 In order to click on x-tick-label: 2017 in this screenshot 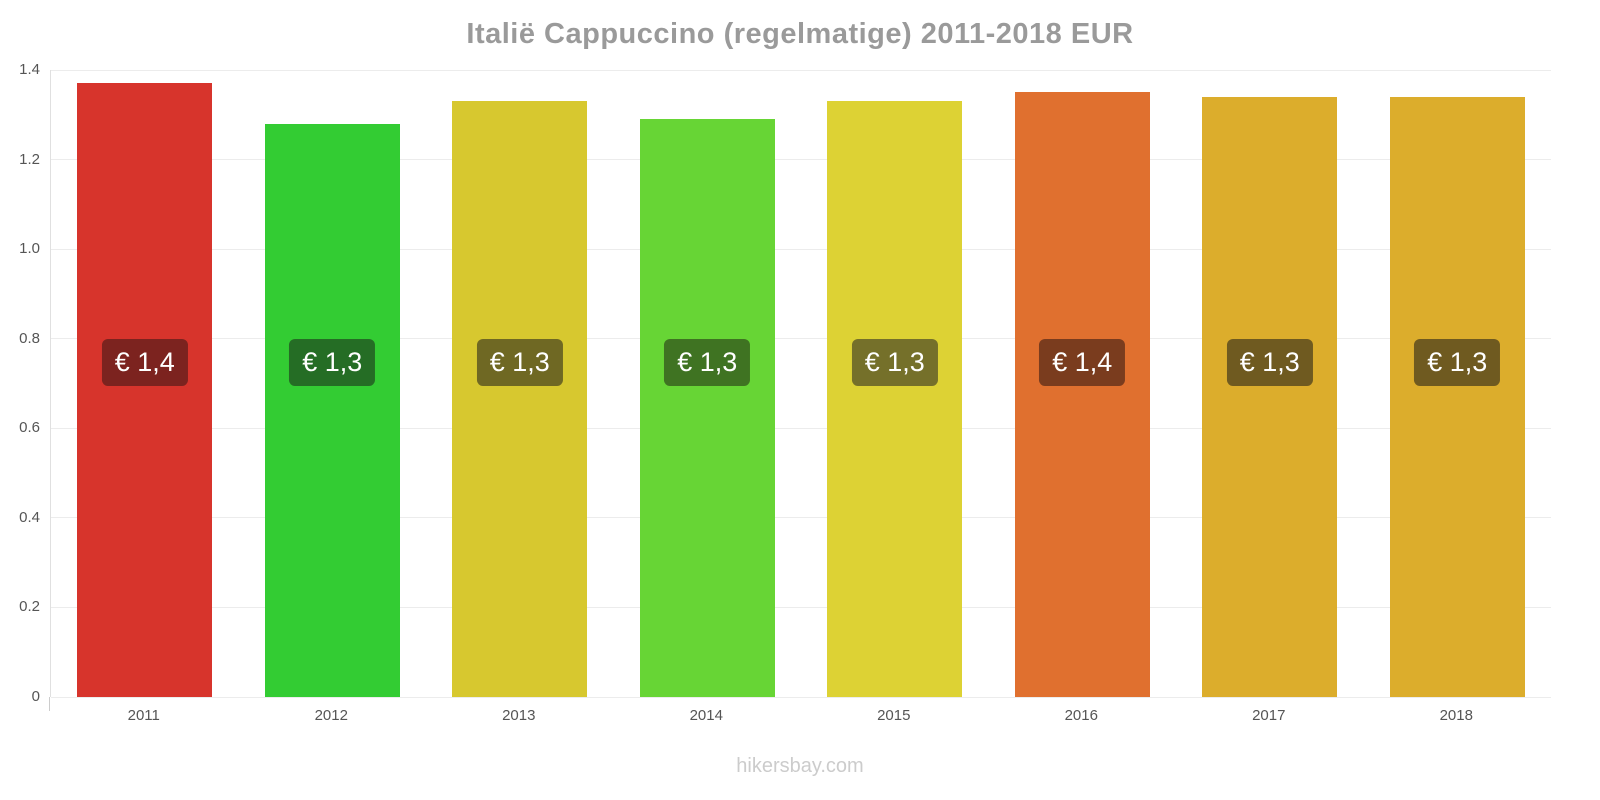, I will do `click(1269, 715)`.